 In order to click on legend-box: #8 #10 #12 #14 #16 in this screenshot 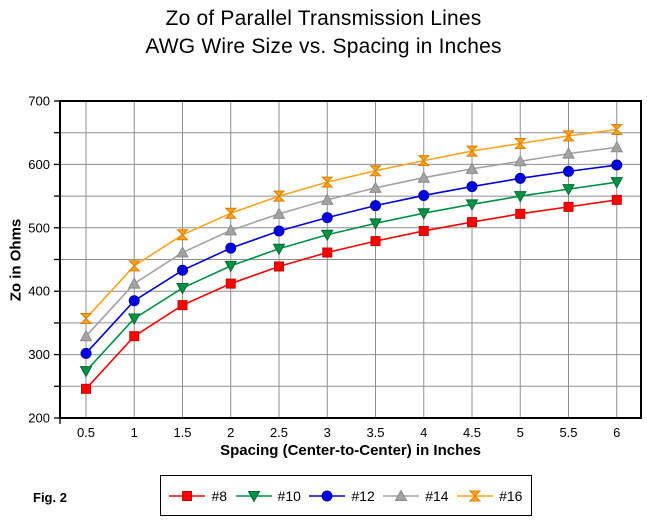, I will do `click(346, 495)`.